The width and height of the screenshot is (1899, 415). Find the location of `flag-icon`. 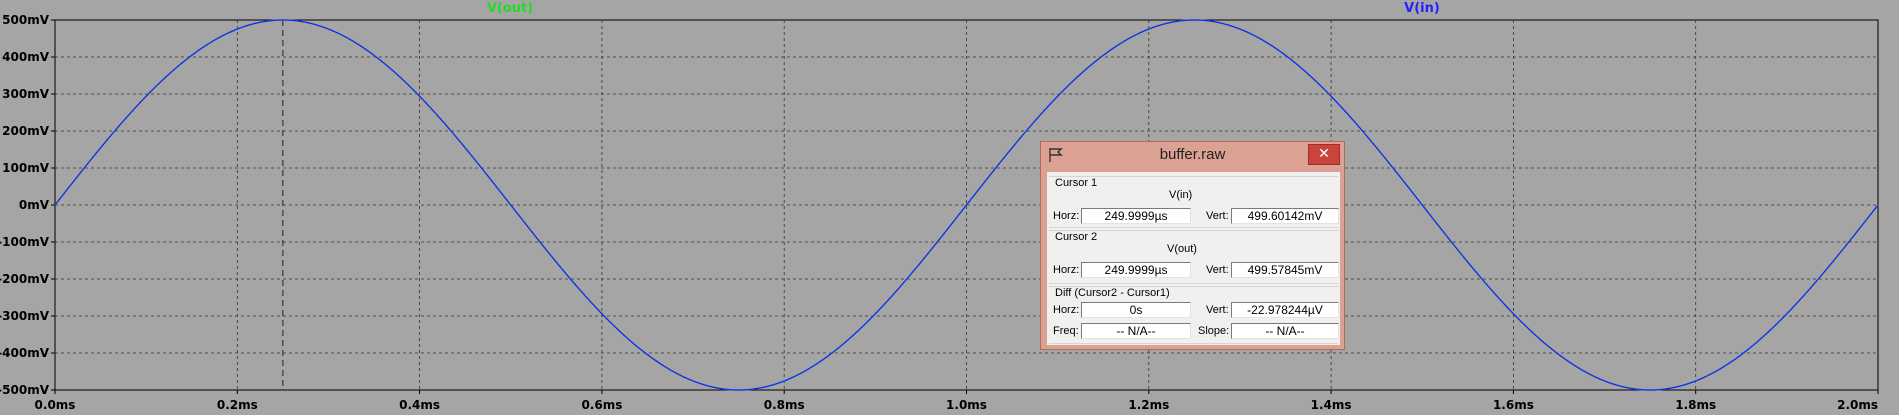

flag-icon is located at coordinates (1056, 155).